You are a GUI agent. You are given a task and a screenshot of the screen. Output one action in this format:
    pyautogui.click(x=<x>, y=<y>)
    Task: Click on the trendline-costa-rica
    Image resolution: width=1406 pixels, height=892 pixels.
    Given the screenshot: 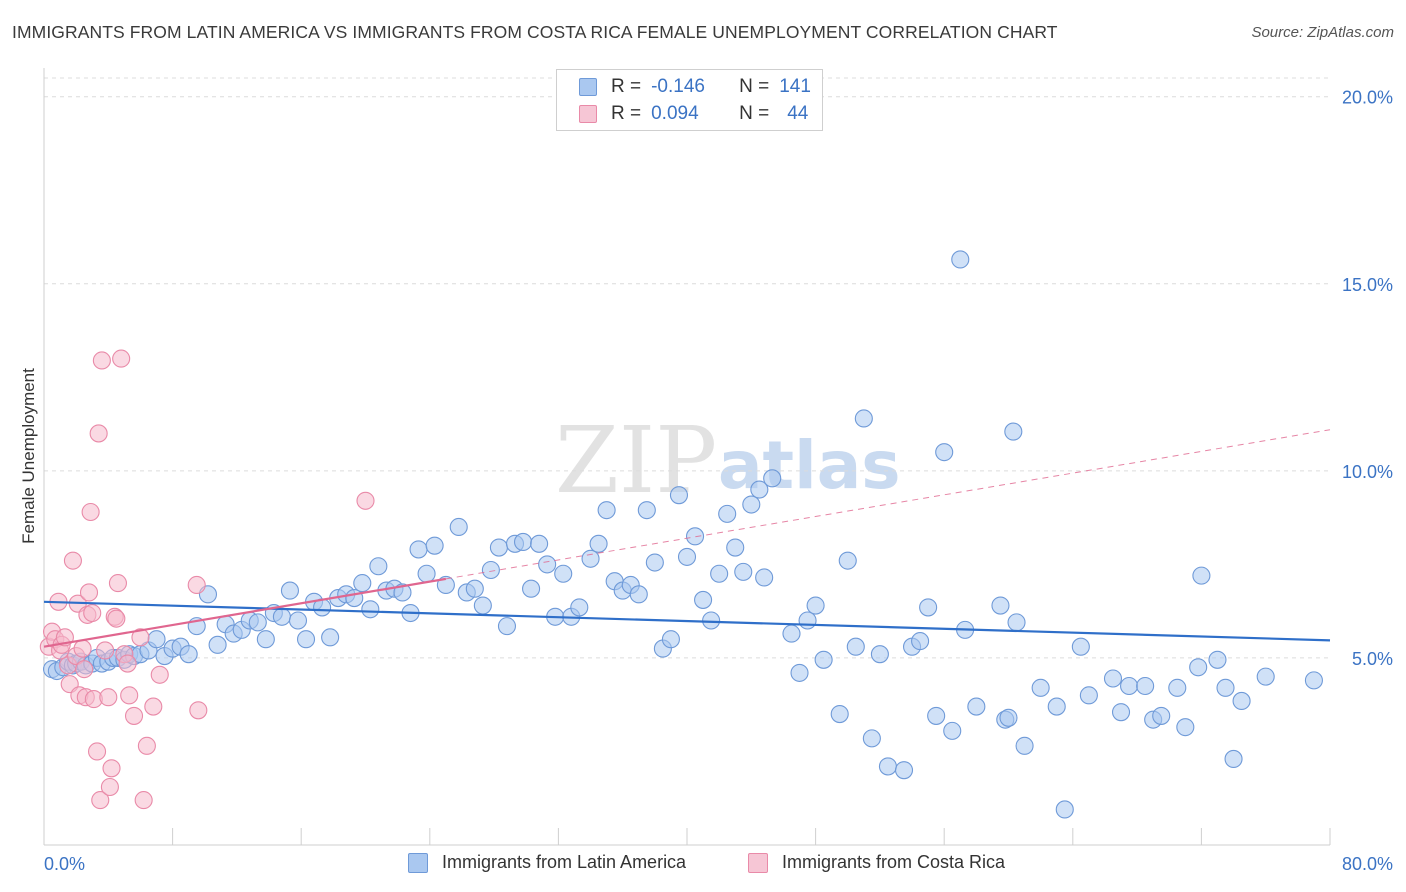 What is the action you would take?
    pyautogui.click(x=245, y=612)
    